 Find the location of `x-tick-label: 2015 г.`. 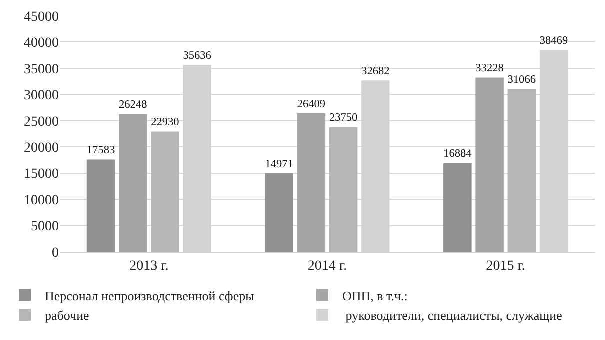

x-tick-label: 2015 г. is located at coordinates (506, 266).